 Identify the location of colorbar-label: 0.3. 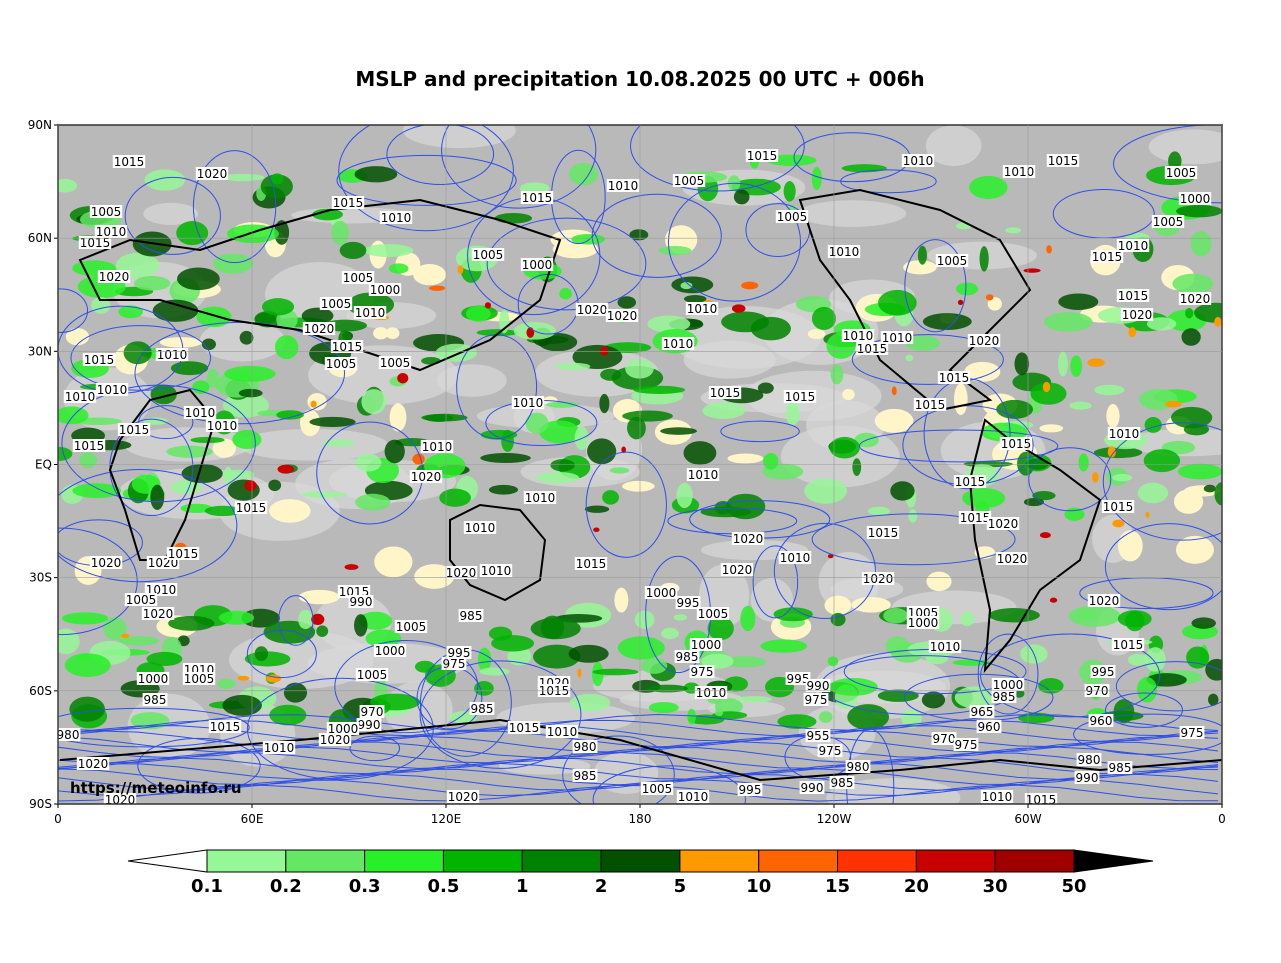
(365, 886).